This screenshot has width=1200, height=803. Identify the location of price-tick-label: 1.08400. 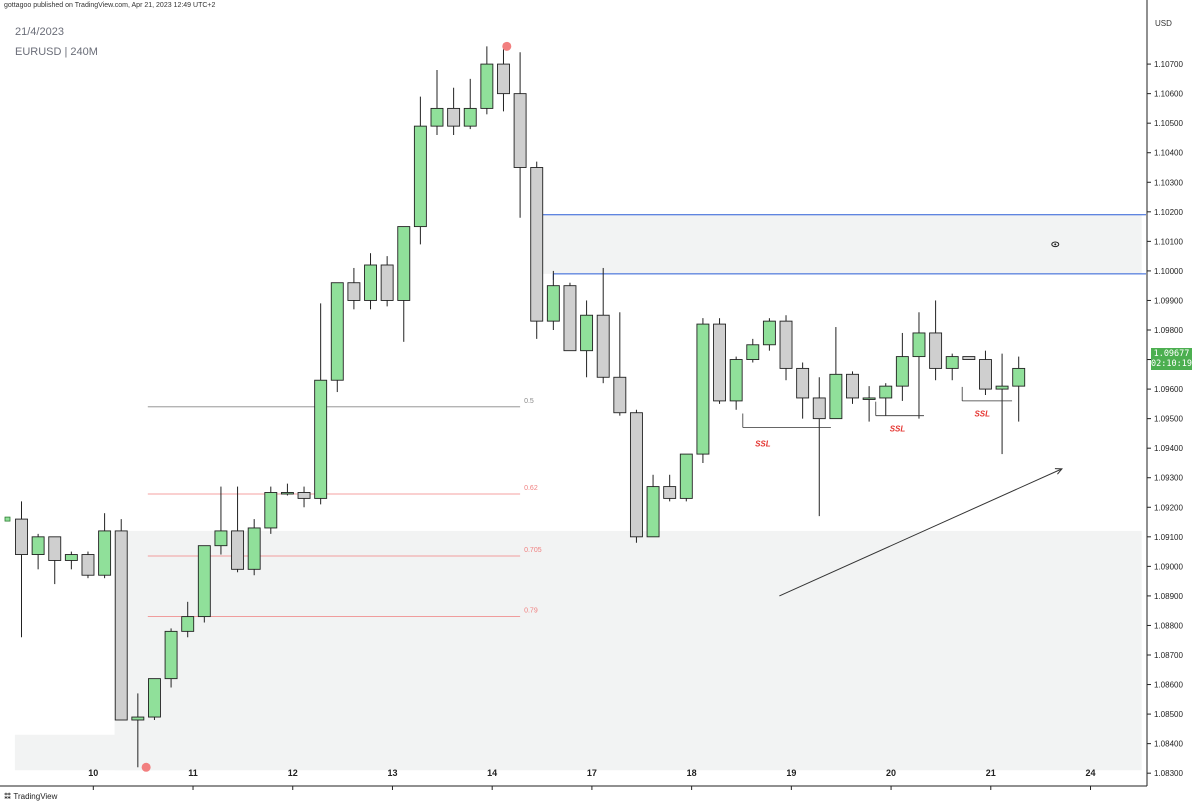
(1168, 744).